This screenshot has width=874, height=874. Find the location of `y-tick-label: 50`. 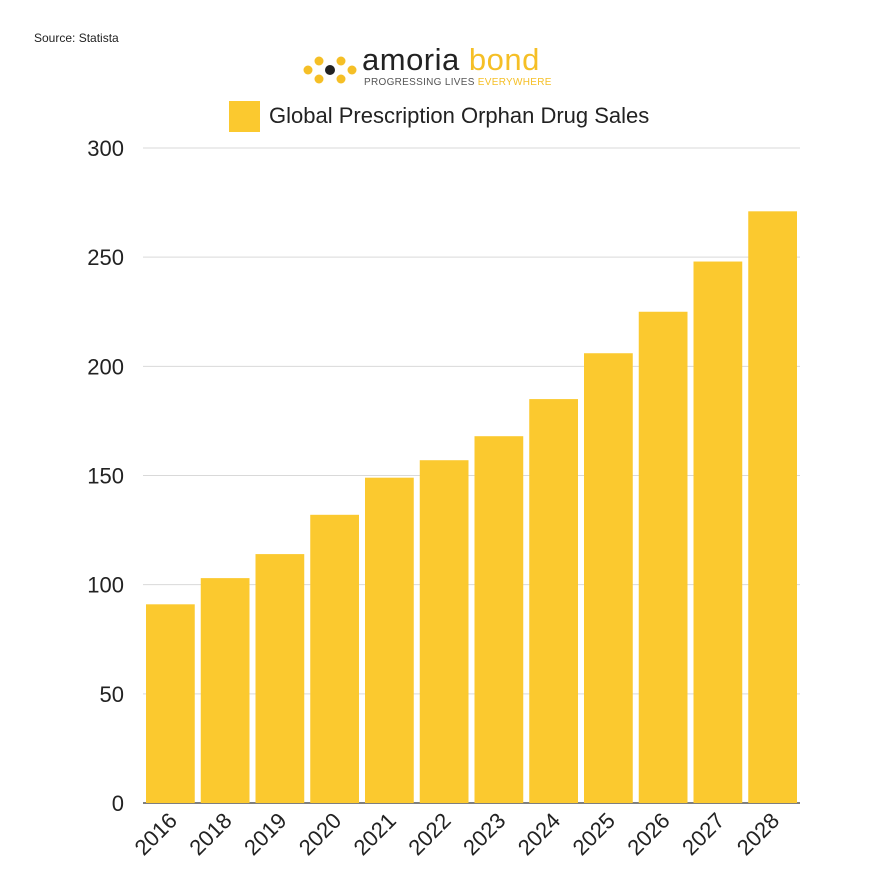

y-tick-label: 50 is located at coordinates (112, 694).